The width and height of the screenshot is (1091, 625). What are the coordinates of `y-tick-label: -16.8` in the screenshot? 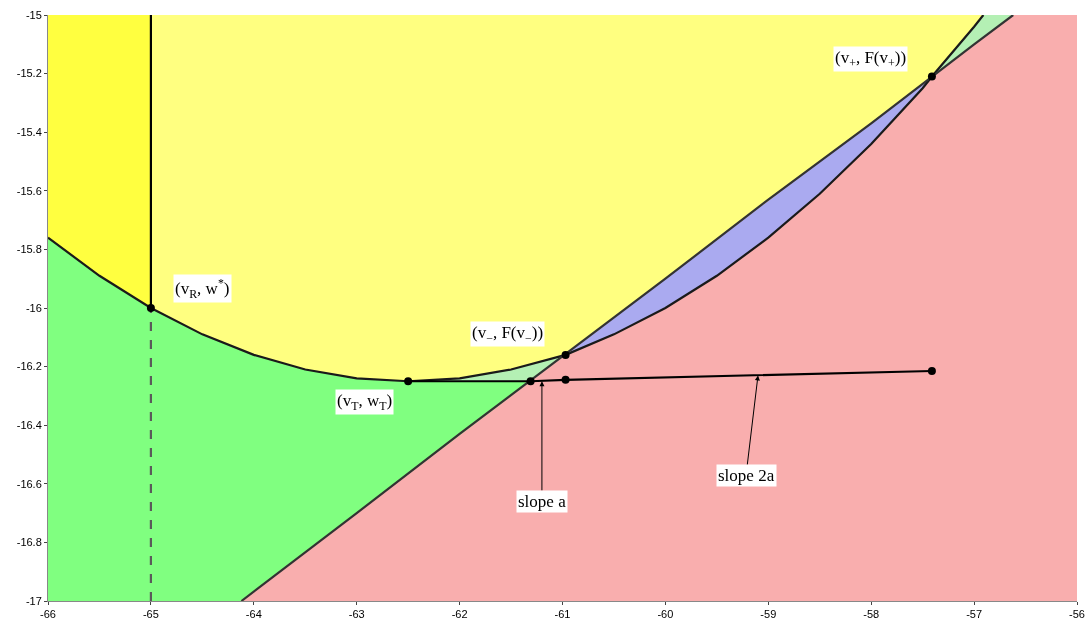 It's located at (29, 542).